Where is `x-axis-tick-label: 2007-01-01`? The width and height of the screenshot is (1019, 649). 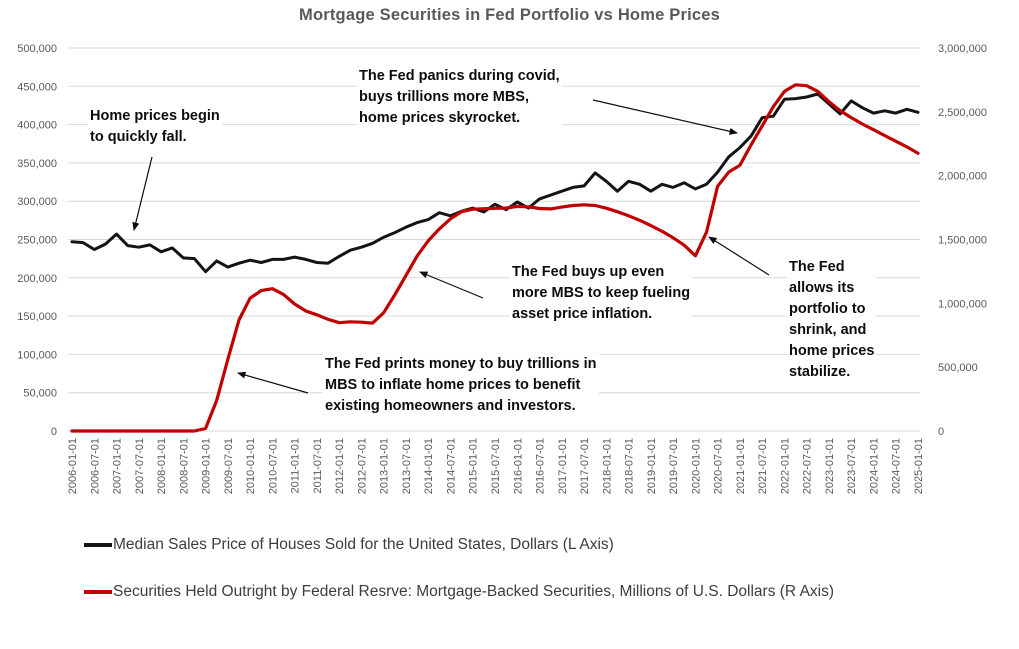
x-axis-tick-label: 2007-01-01 is located at coordinates (118, 466).